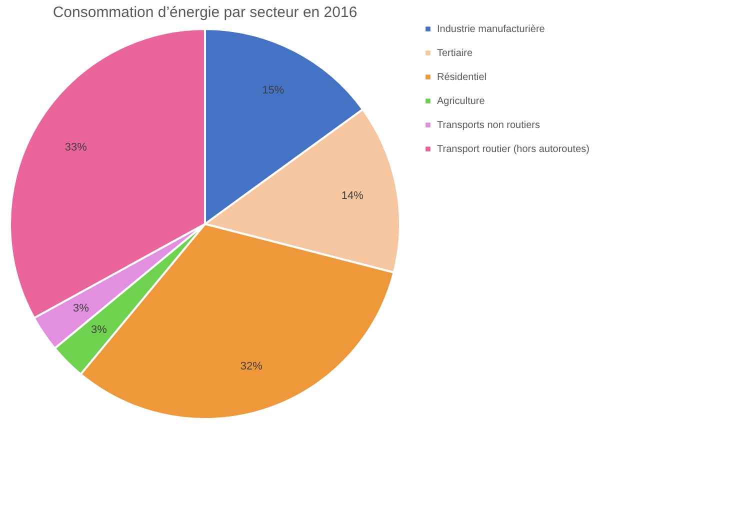 This screenshot has height=532, width=740. What do you see at coordinates (205, 12) in the screenshot?
I see `chart-title: Consommation d’énergie par secteur en 2016` at bounding box center [205, 12].